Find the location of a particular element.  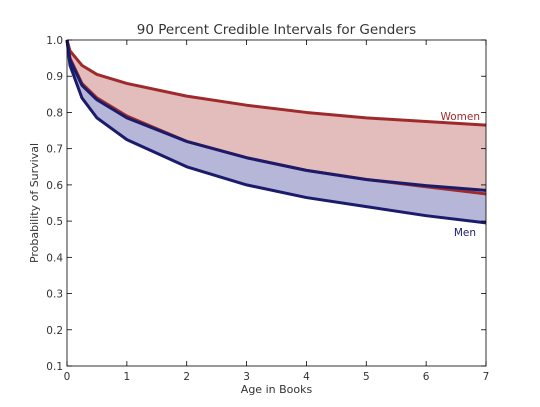

x-tick-label: 2 is located at coordinates (186, 377).